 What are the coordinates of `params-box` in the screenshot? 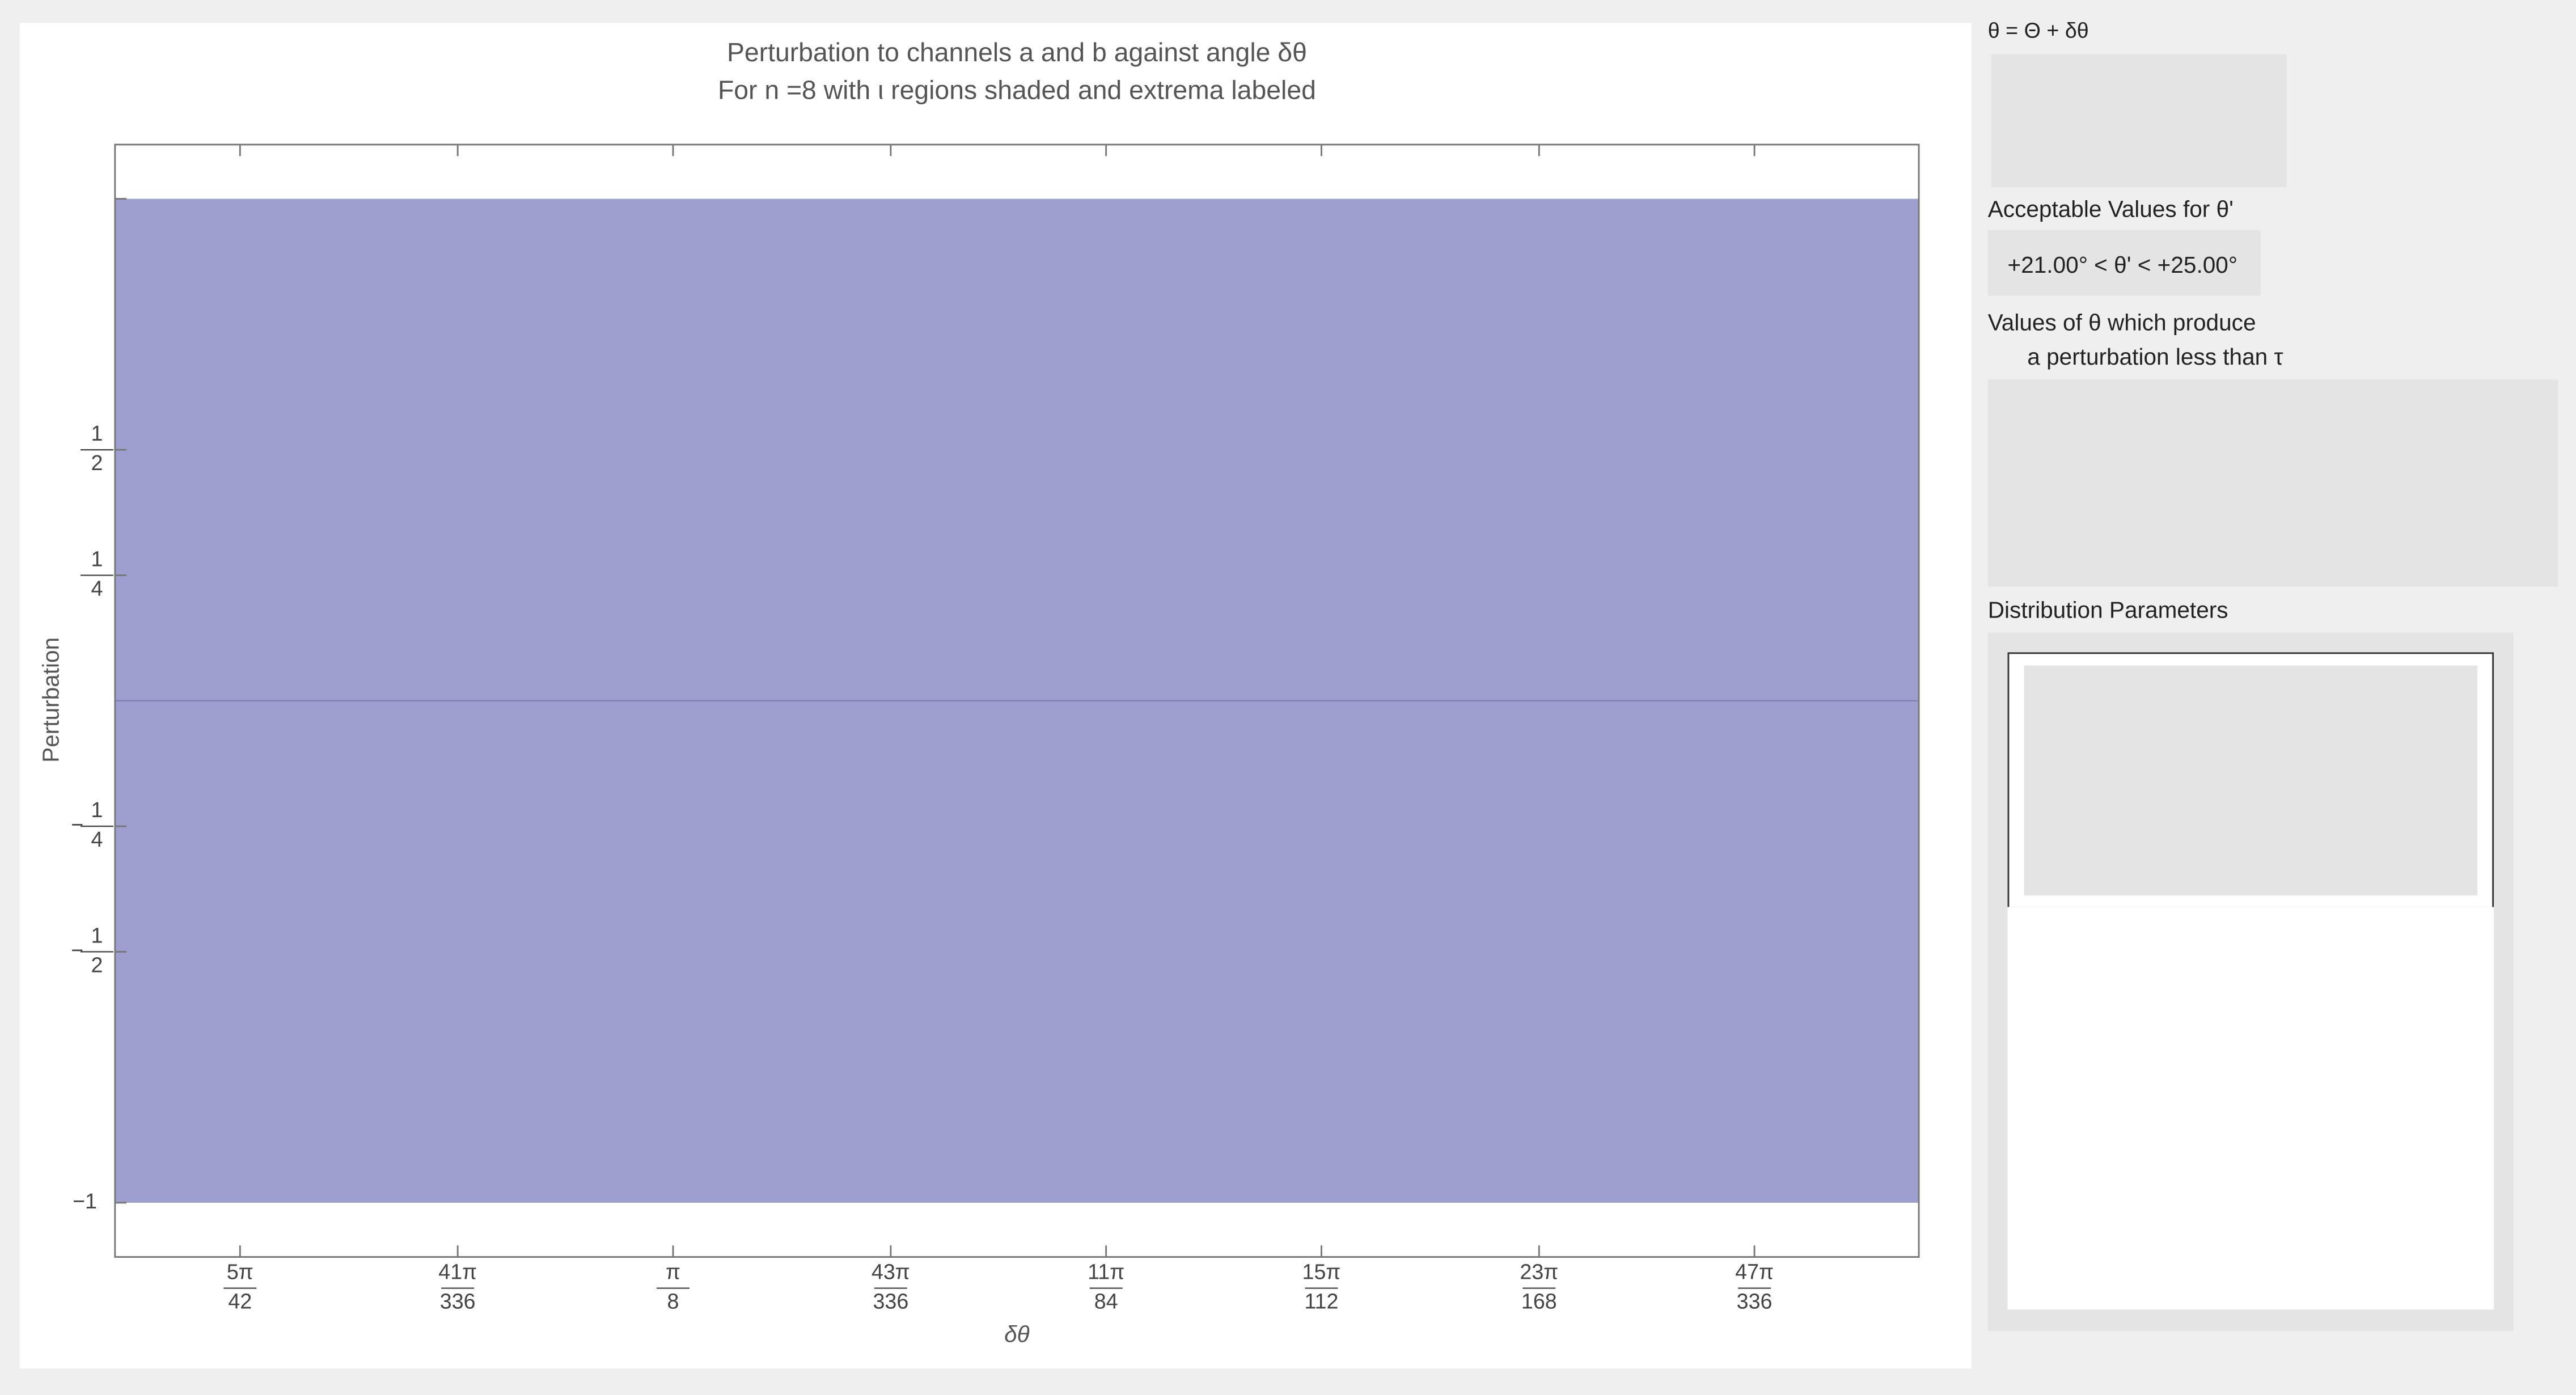 It's located at (2139, 121).